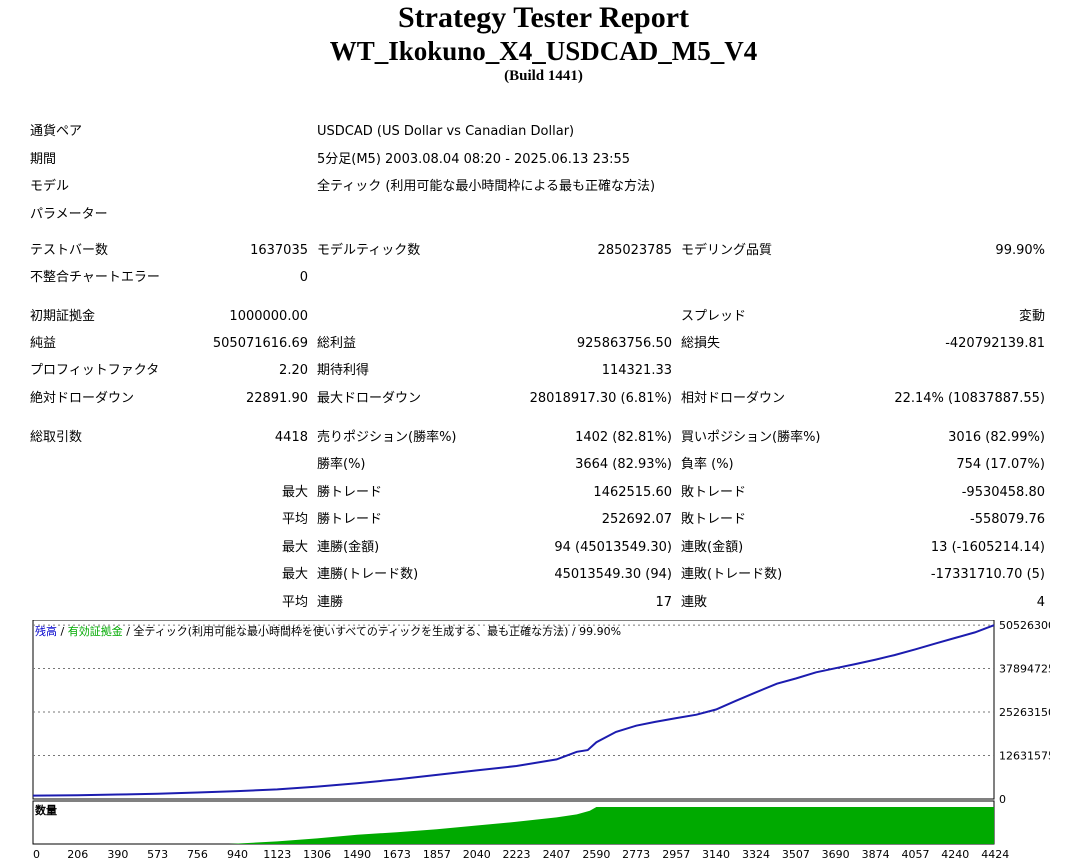 The width and height of the screenshot is (1087, 861). What do you see at coordinates (77, 854) in the screenshot?
I see `x-tick-label: 206` at bounding box center [77, 854].